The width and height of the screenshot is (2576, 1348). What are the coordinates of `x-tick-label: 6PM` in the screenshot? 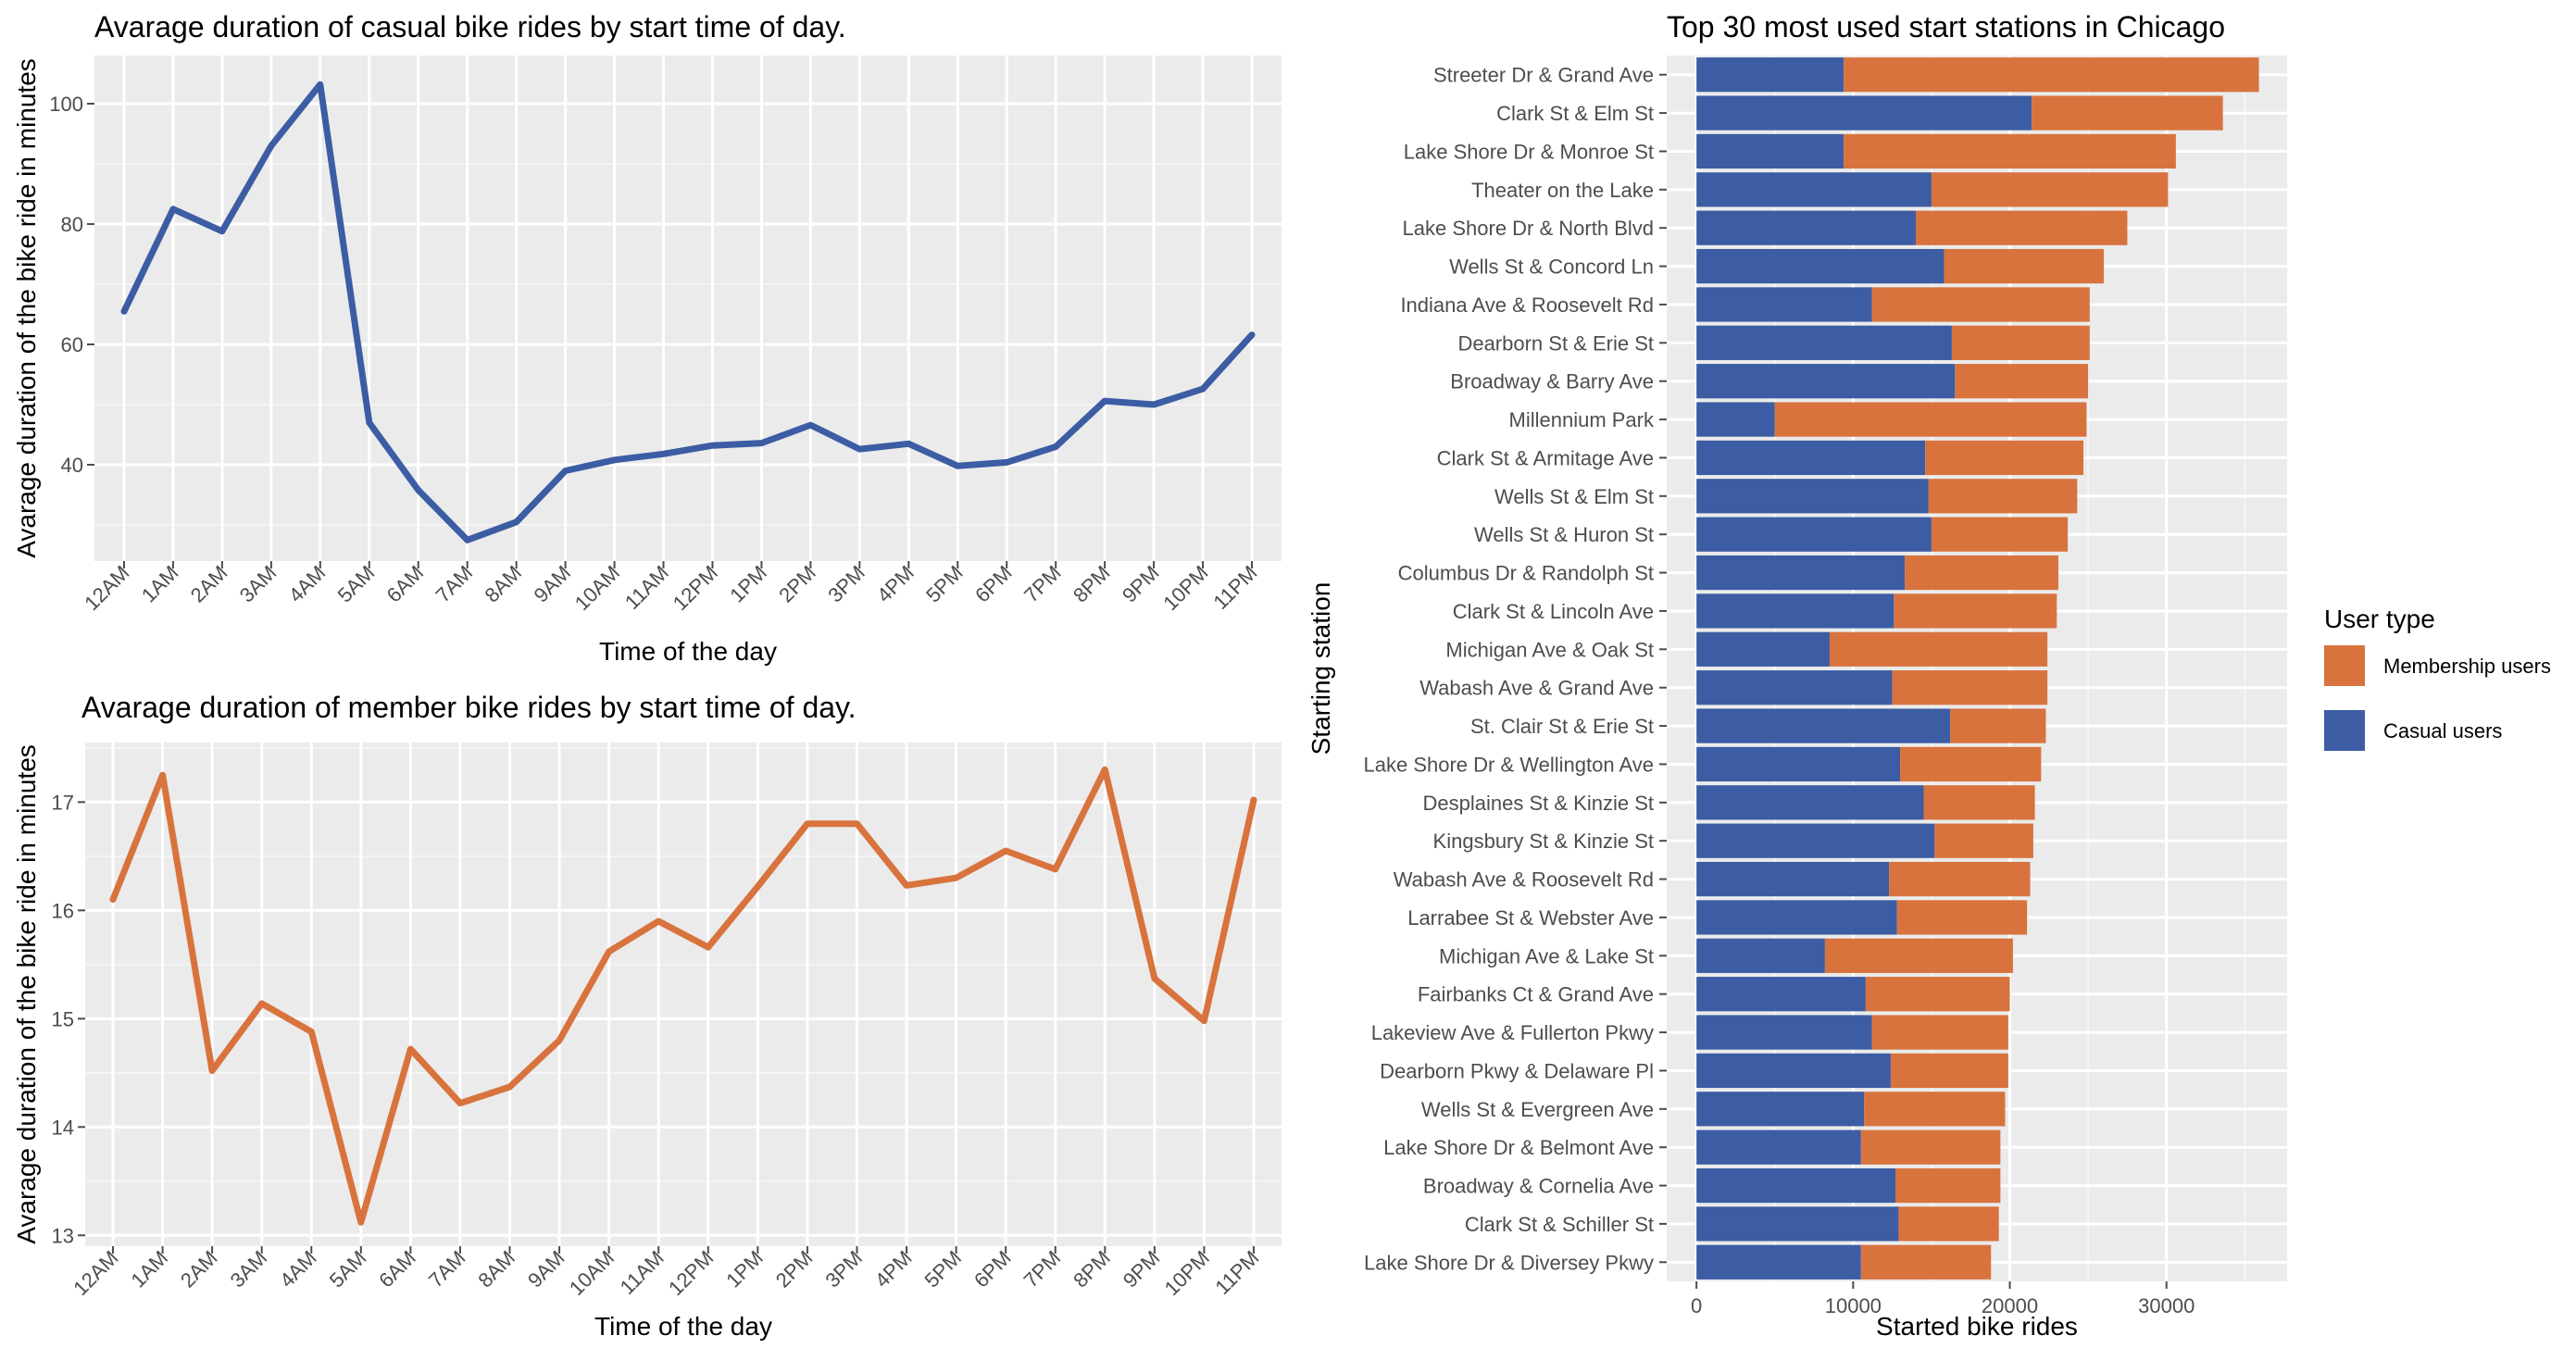 It's located at (993, 584).